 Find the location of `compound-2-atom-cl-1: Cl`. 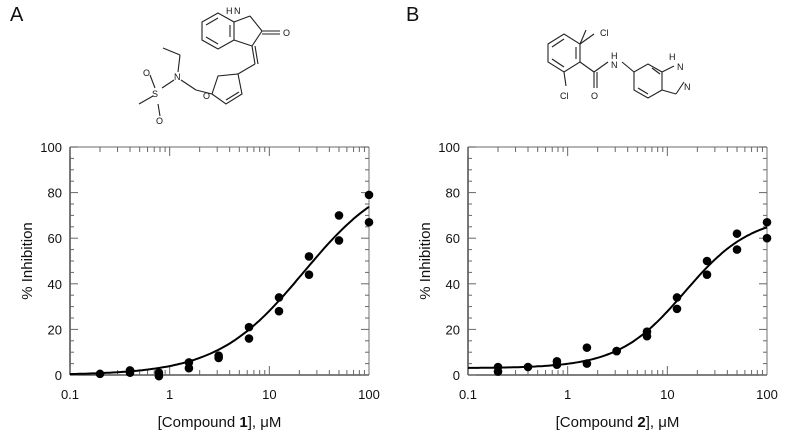

compound-2-atom-cl-1: Cl is located at coordinates (604, 33).